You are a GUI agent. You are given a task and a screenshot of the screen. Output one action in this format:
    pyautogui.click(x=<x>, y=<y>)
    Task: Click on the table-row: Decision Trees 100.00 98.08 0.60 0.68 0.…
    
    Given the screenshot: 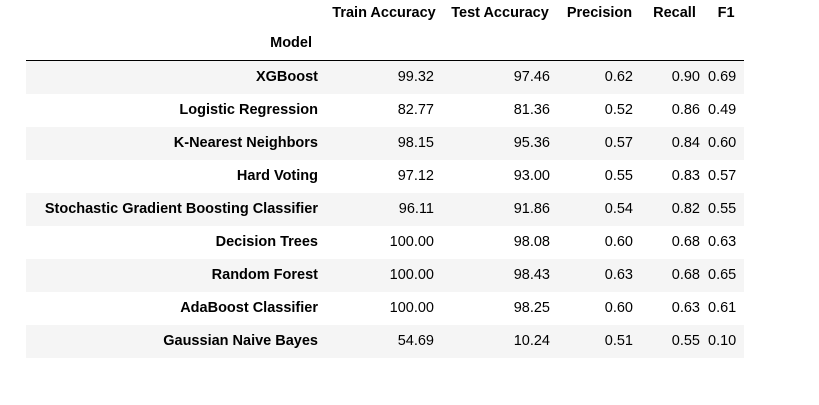 What is the action you would take?
    pyautogui.click(x=385, y=242)
    